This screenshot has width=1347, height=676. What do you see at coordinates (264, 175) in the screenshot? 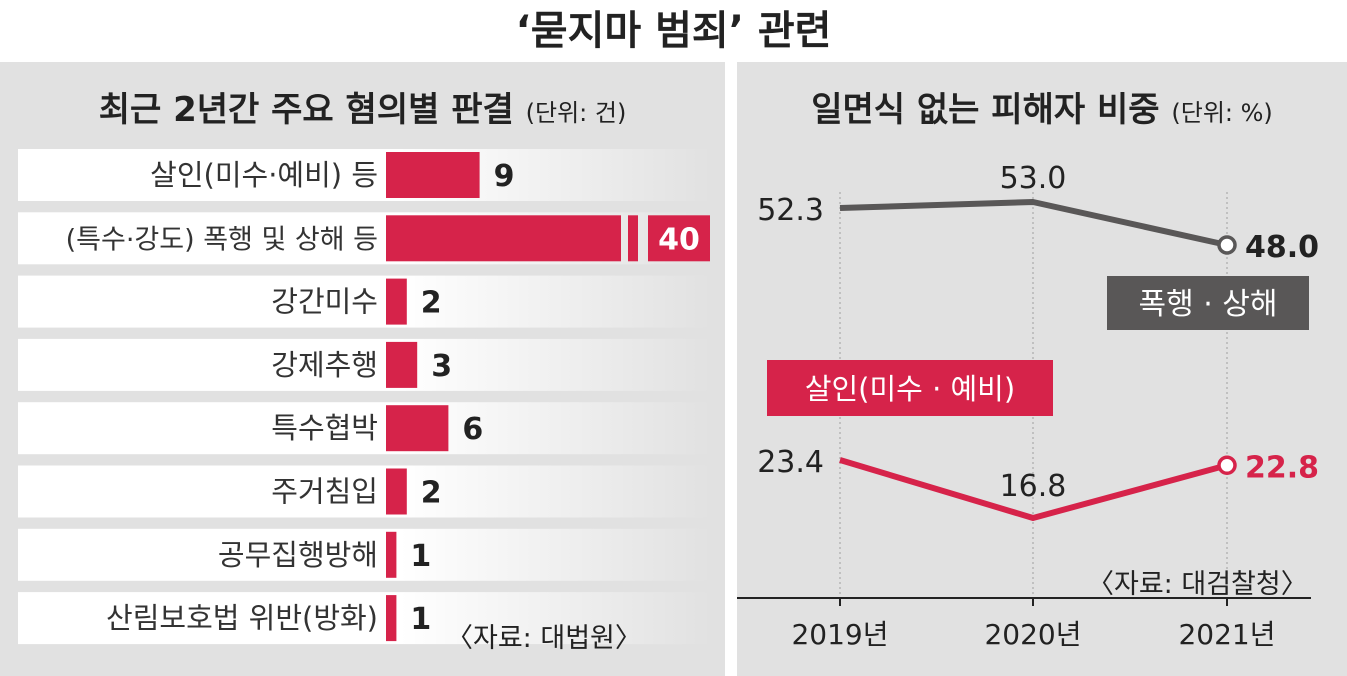
I see `bar-category-label: 살인(미수·예비) 등` at bounding box center [264, 175].